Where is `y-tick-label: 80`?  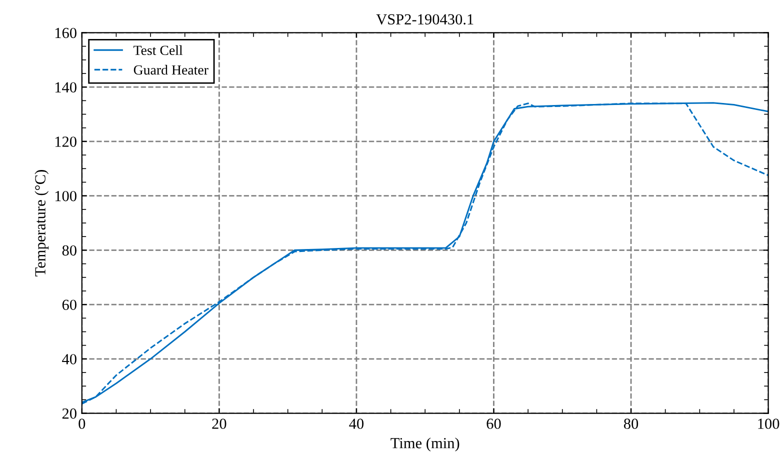
y-tick-label: 80 is located at coordinates (69, 250).